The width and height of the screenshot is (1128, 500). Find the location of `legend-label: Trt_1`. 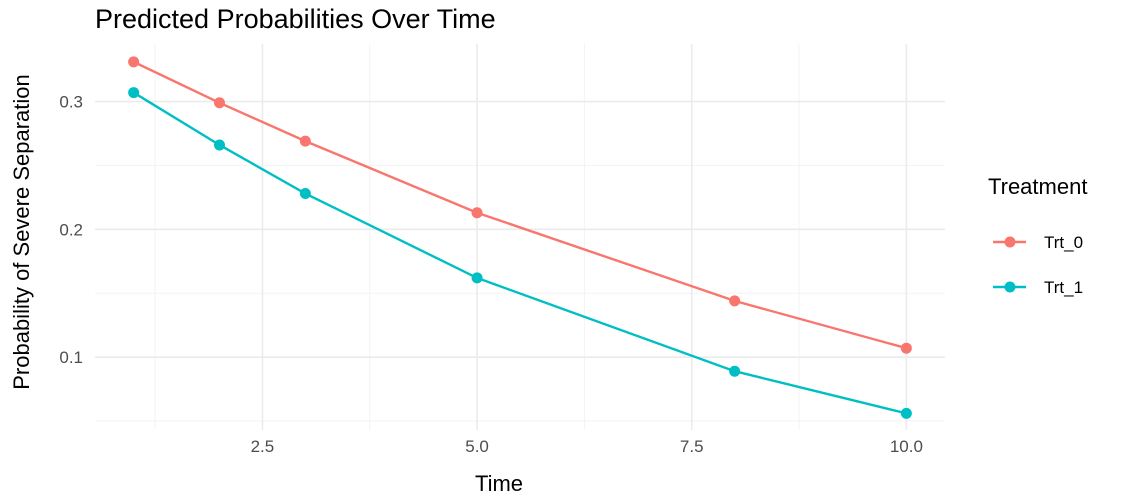

legend-label: Trt_1 is located at coordinates (1063, 287).